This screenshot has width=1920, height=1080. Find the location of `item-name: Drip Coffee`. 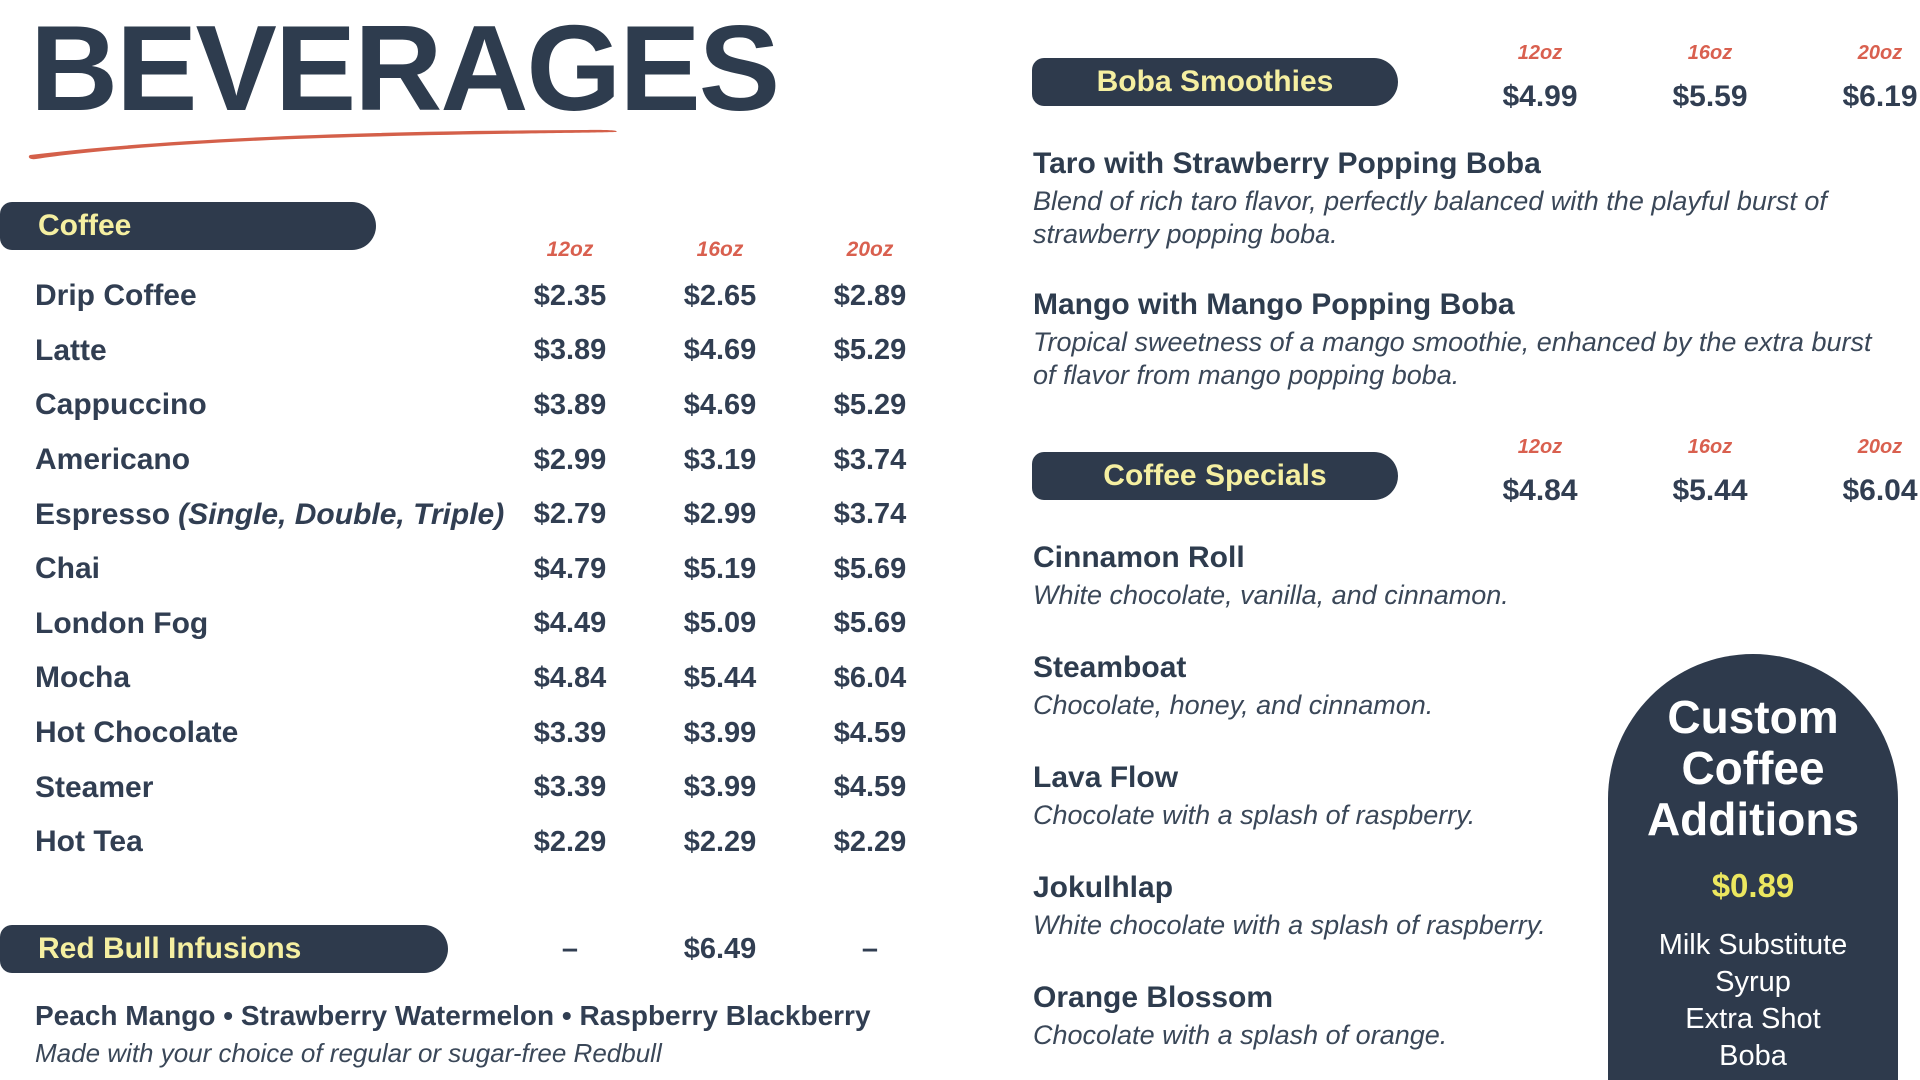

item-name: Drip Coffee is located at coordinates (247, 296).